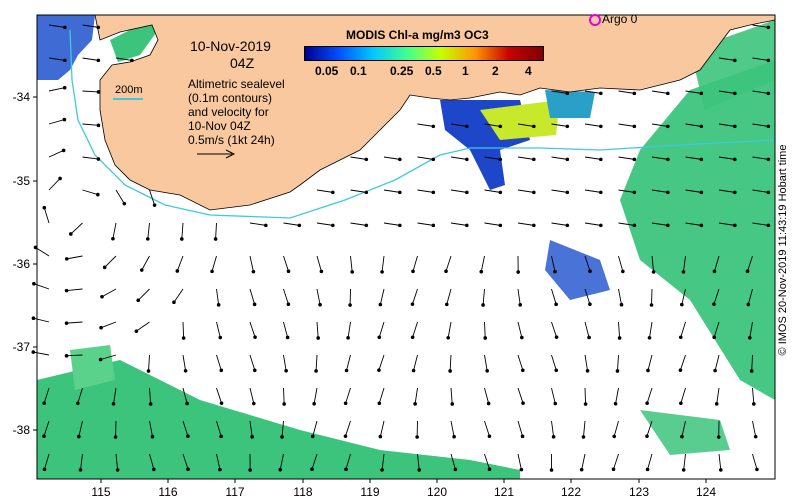 This screenshot has height=500, width=800. I want to click on info-line: (0.1m contours), so click(230, 98).